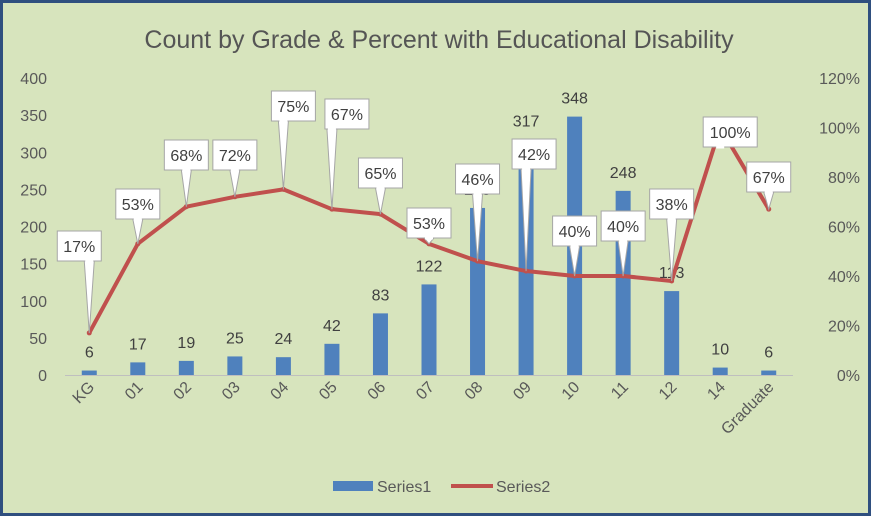 This screenshot has height=516, width=871. Describe the element at coordinates (134, 391) in the screenshot. I see `x-tick-label: 01` at that location.